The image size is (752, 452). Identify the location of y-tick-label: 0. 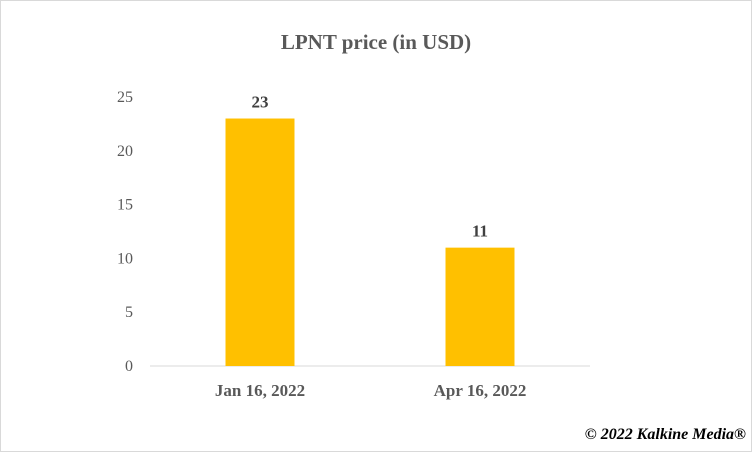
(129, 366).